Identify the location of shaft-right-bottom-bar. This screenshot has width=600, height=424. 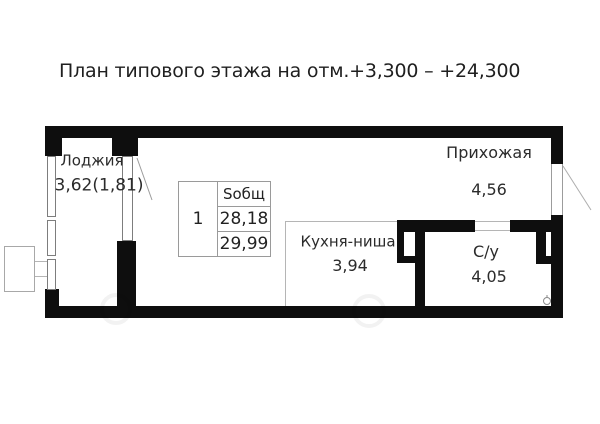
(543, 260).